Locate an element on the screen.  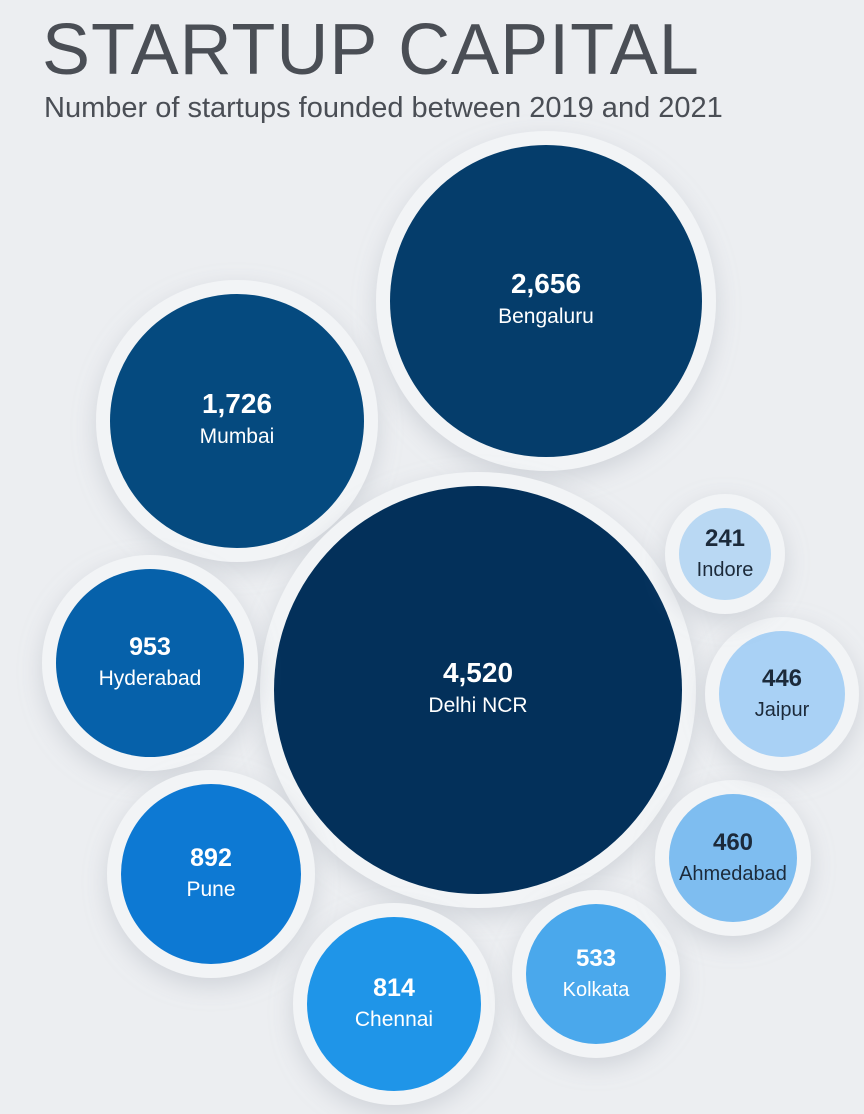
bubble-kolkata: 533 Kolkata is located at coordinates (596, 974).